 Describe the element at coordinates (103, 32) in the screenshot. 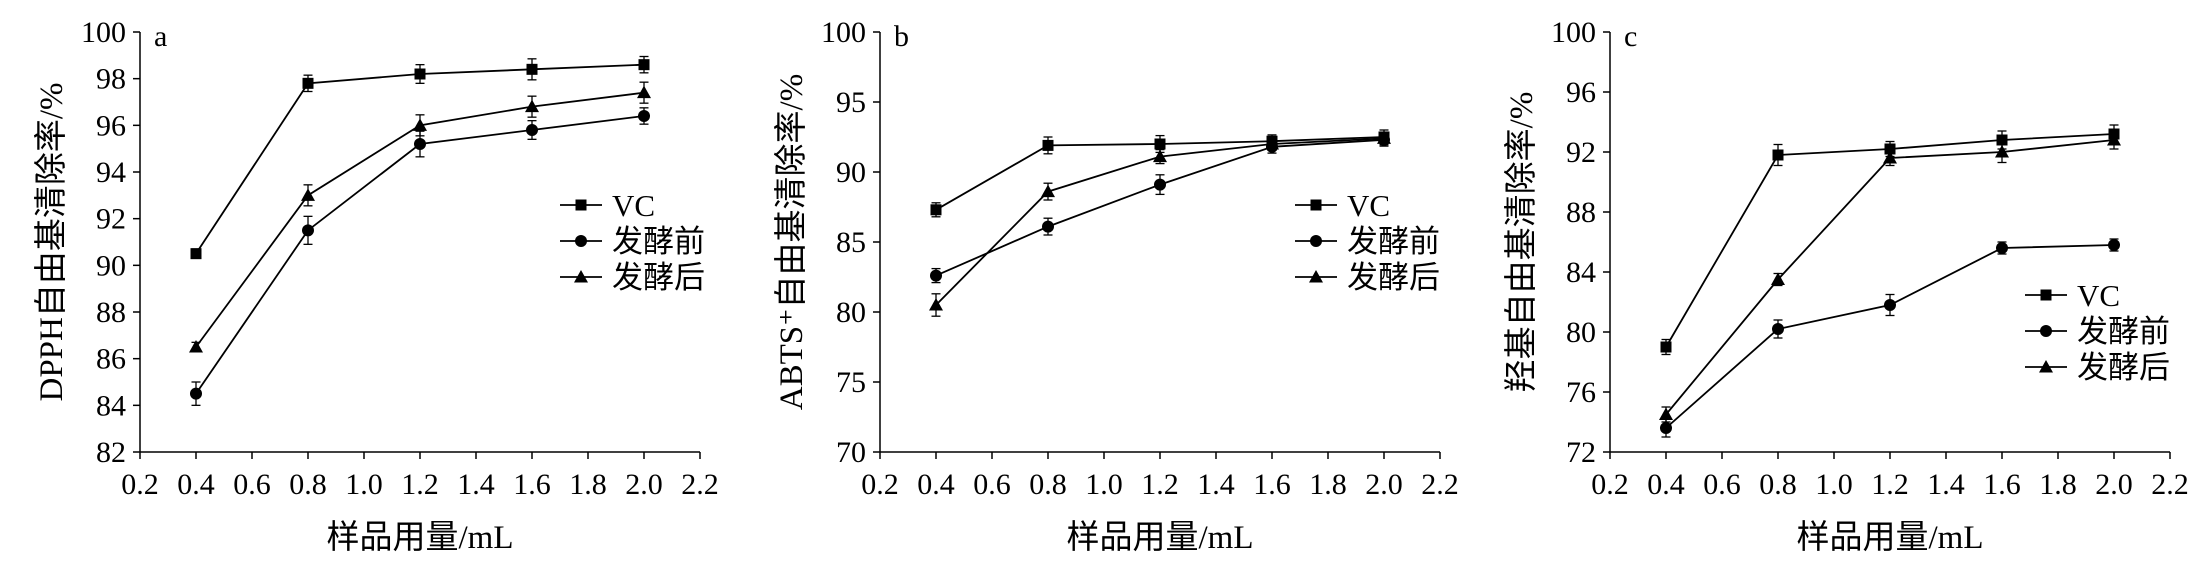

I see `y-tick-label: 100` at that location.